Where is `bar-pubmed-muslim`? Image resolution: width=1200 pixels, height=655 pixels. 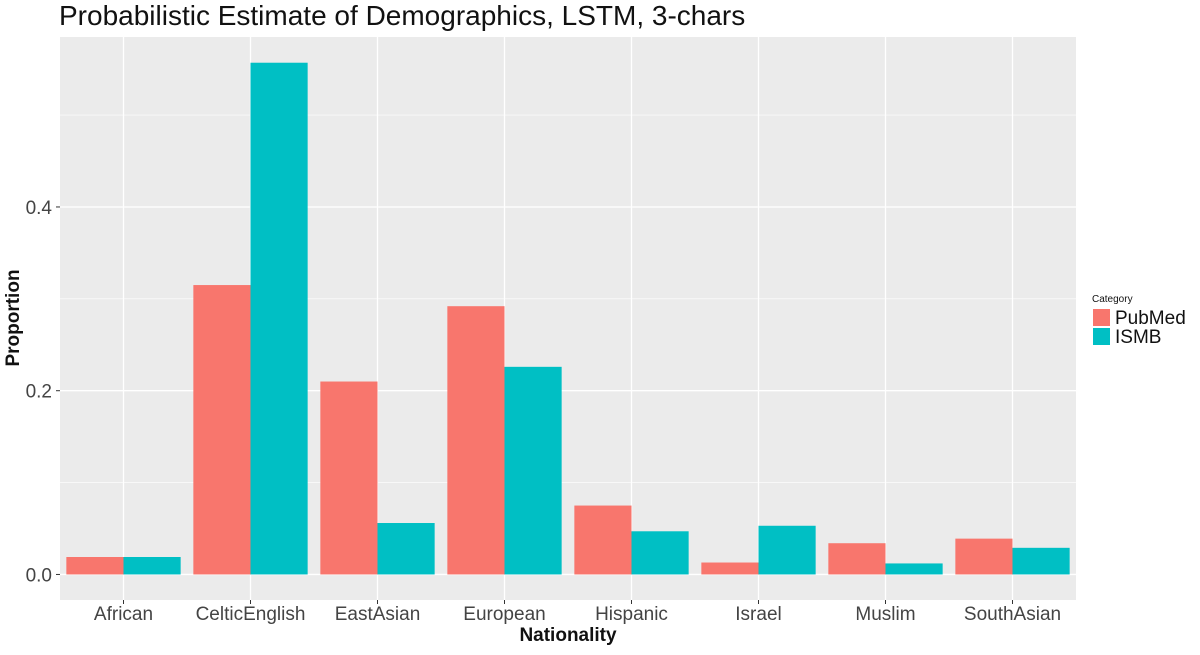 bar-pubmed-muslim is located at coordinates (857, 559).